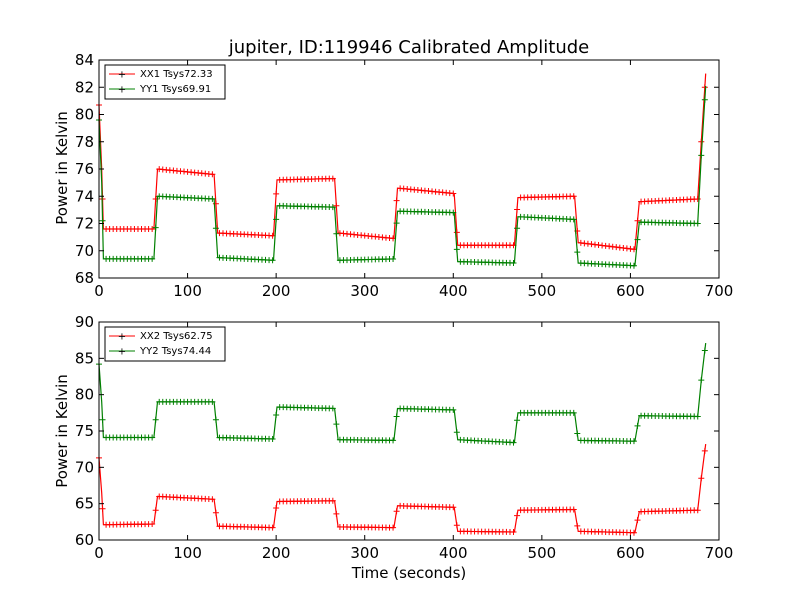  I want to click on chart-bottom-xtick-label: 200, so click(276, 553).